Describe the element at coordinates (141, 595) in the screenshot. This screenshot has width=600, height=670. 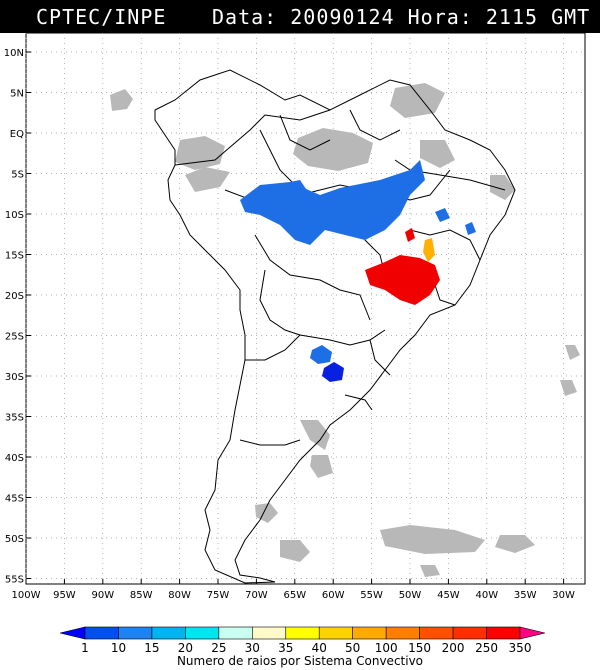
I see `lon-tick-label: 85W` at that location.